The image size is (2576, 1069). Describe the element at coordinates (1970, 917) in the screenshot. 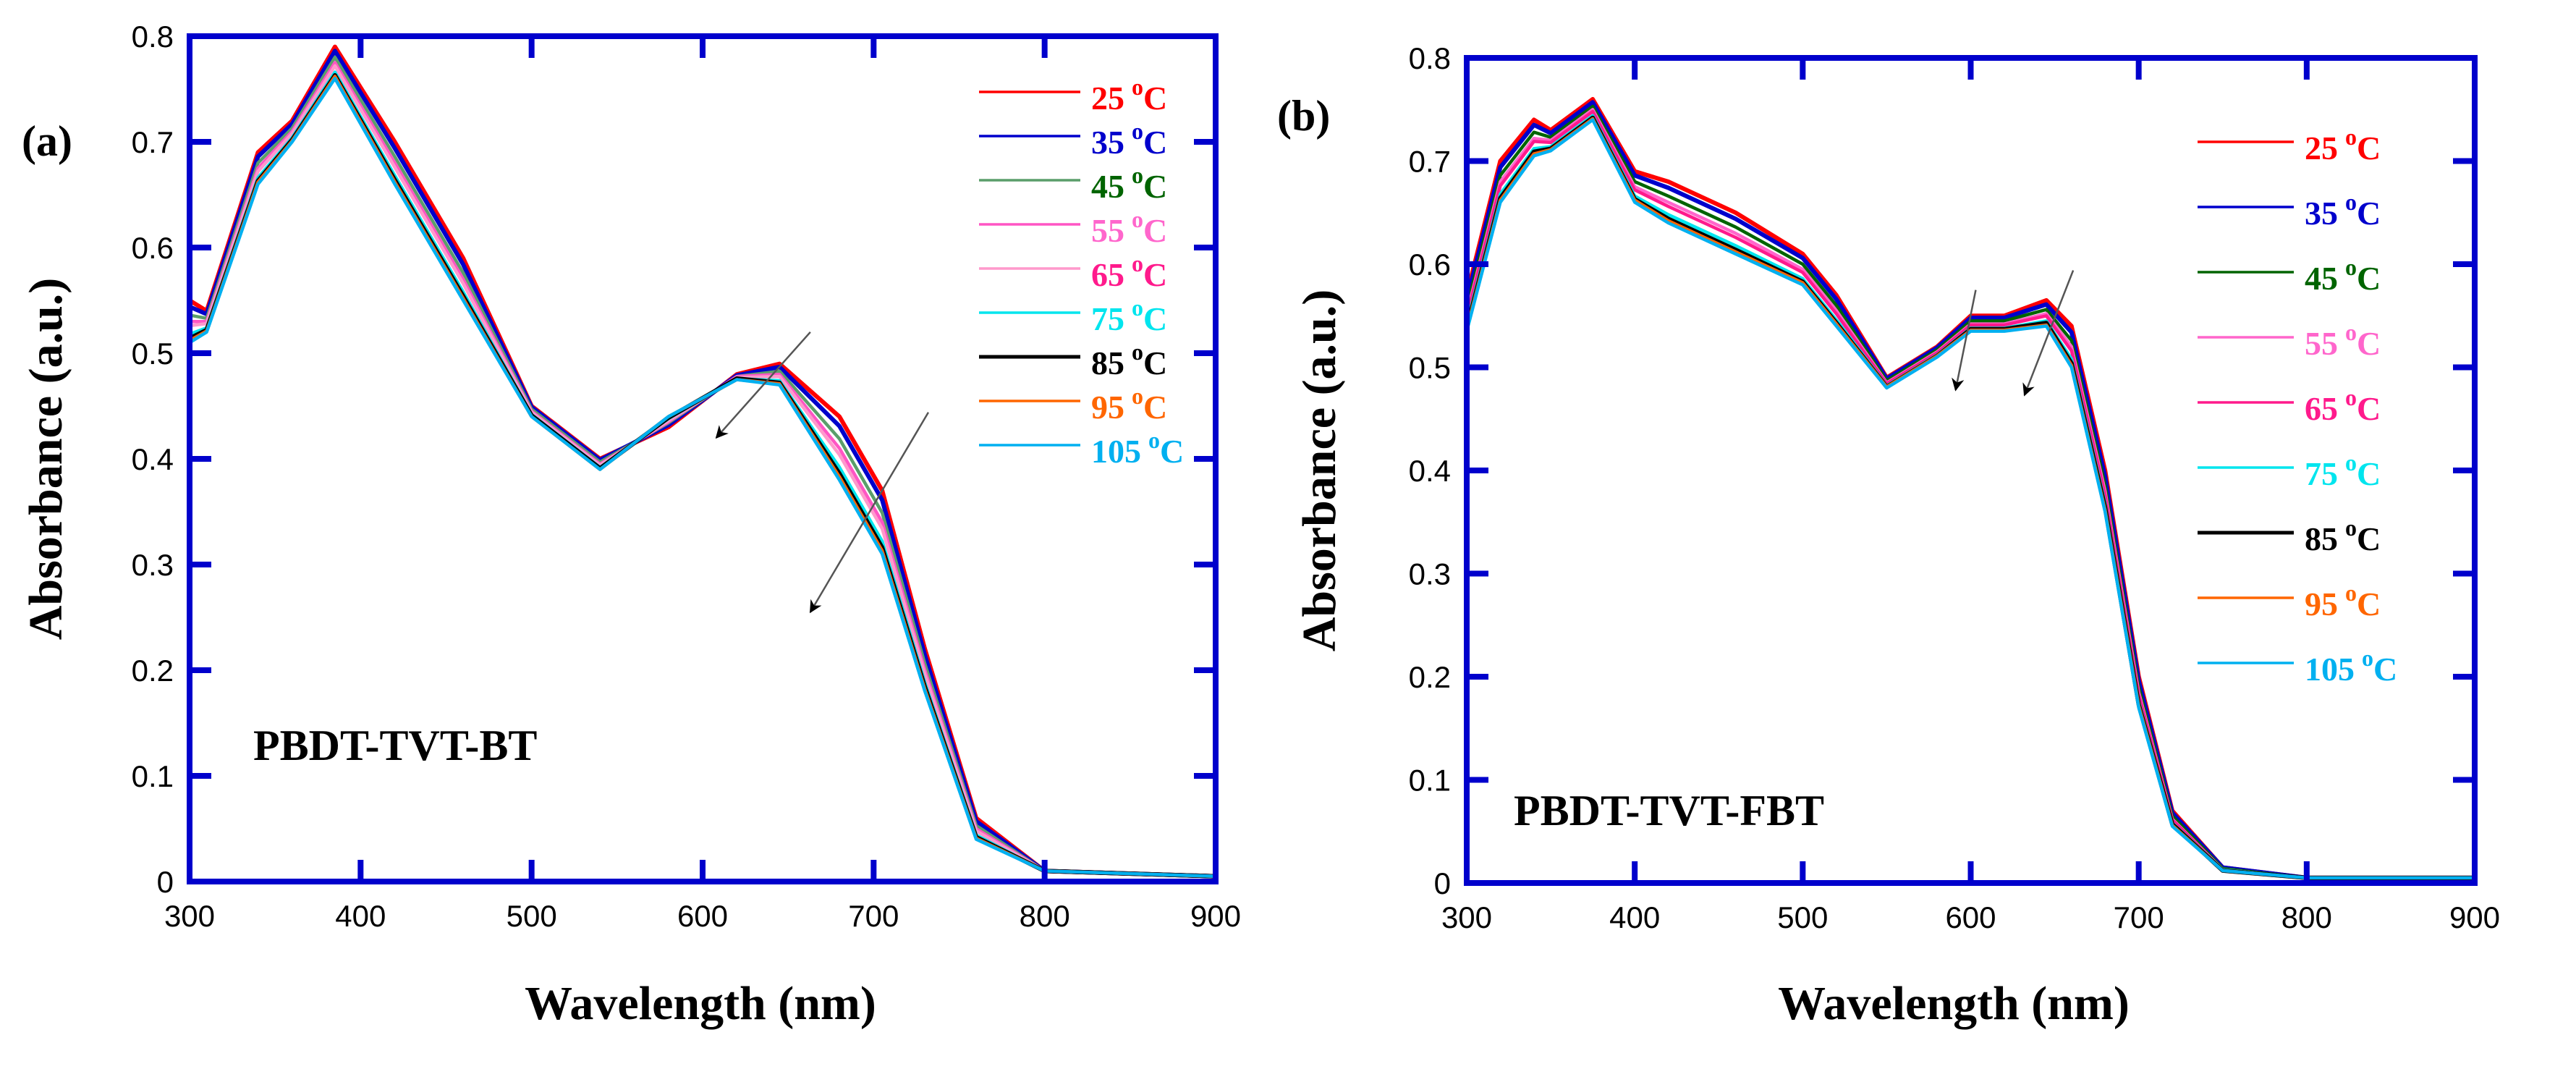

I see `x-tick-label: 600` at that location.